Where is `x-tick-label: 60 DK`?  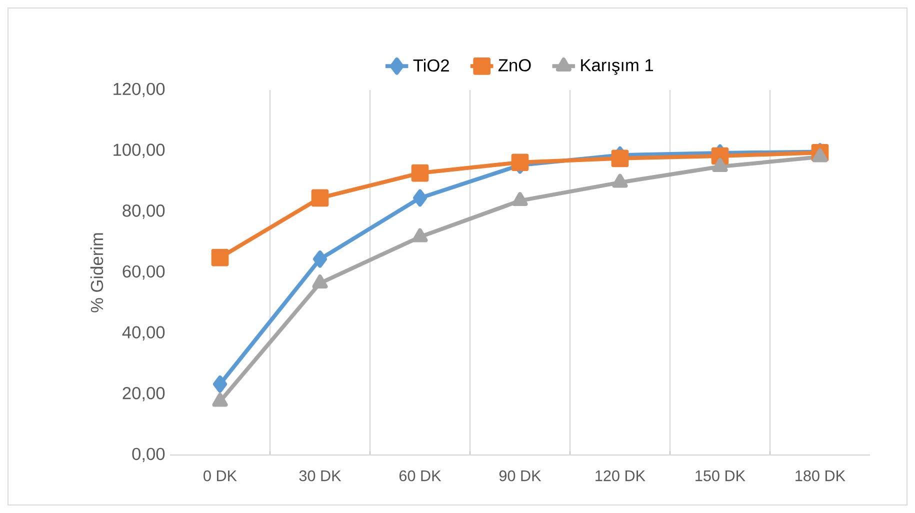
x-tick-label: 60 DK is located at coordinates (420, 476).